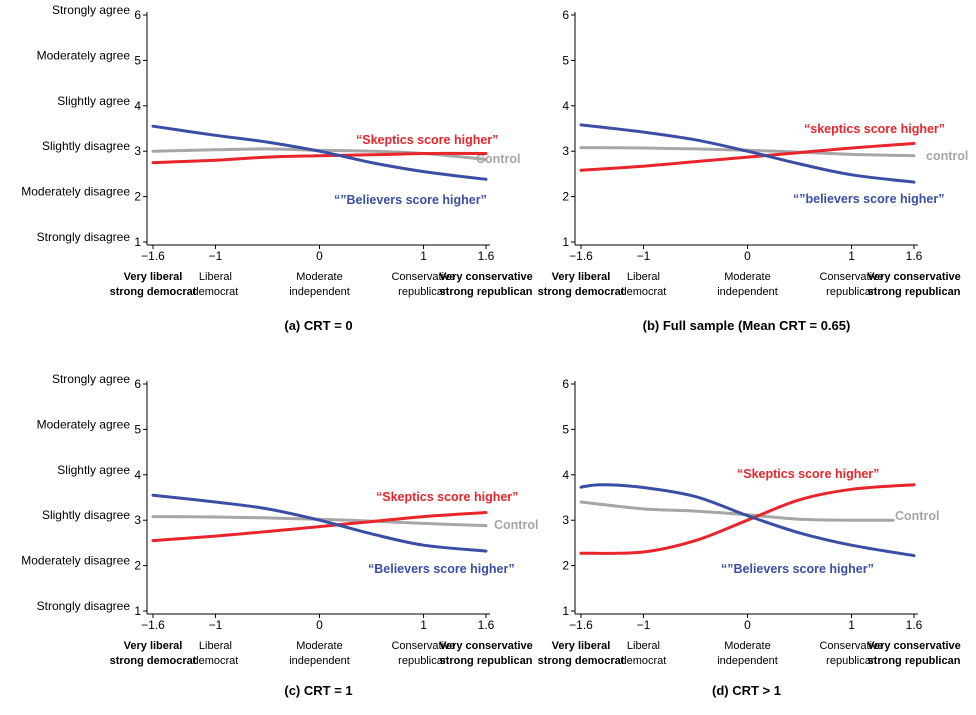 The height and width of the screenshot is (715, 976). I want to click on panel-caption: (a) CRT = 0, so click(318, 325).